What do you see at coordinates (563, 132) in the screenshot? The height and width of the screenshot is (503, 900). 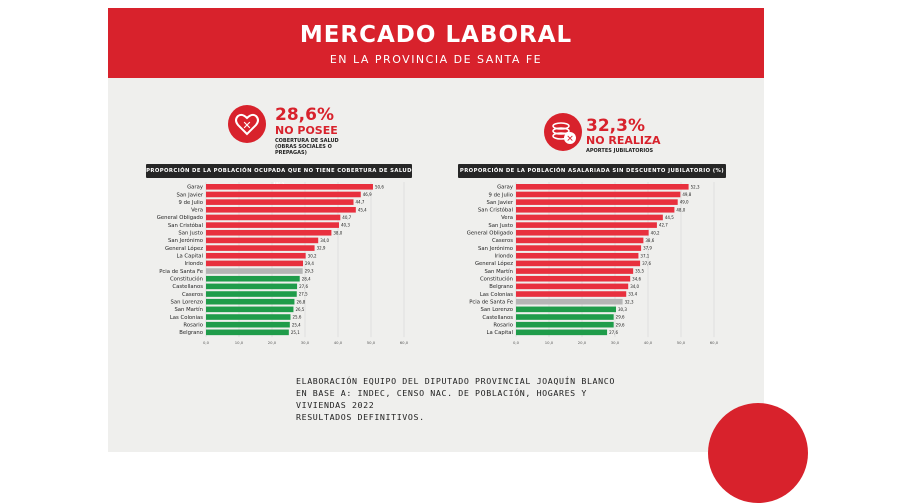 I see `coins-x-icon: ✕` at bounding box center [563, 132].